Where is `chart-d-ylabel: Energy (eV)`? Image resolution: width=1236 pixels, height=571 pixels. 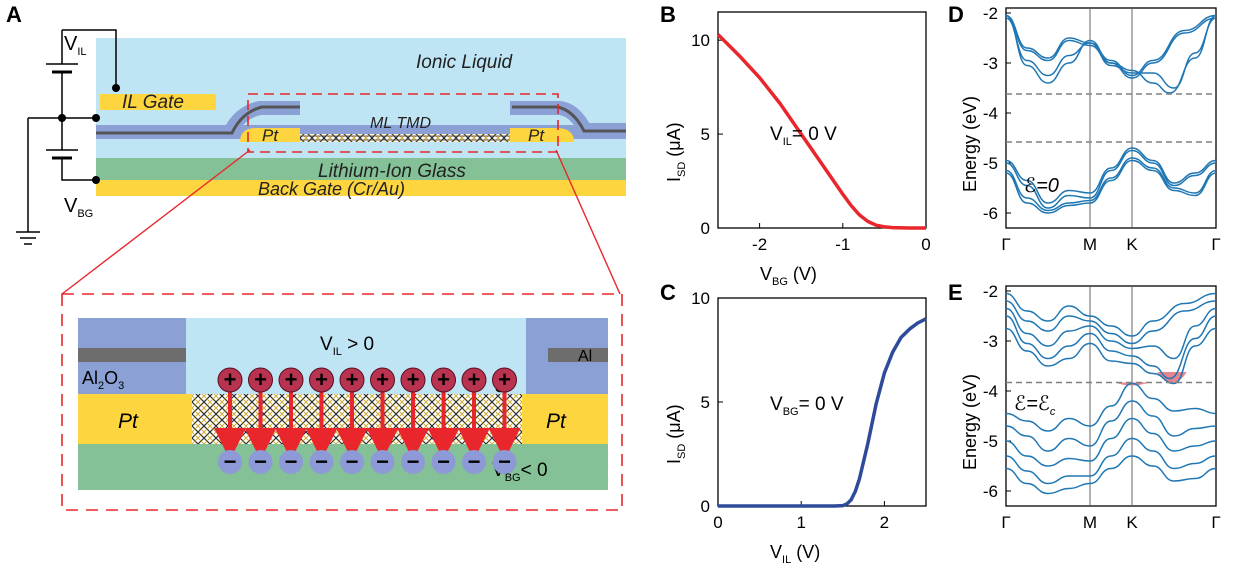
chart-d-ylabel: Energy (eV) is located at coordinates (970, 144).